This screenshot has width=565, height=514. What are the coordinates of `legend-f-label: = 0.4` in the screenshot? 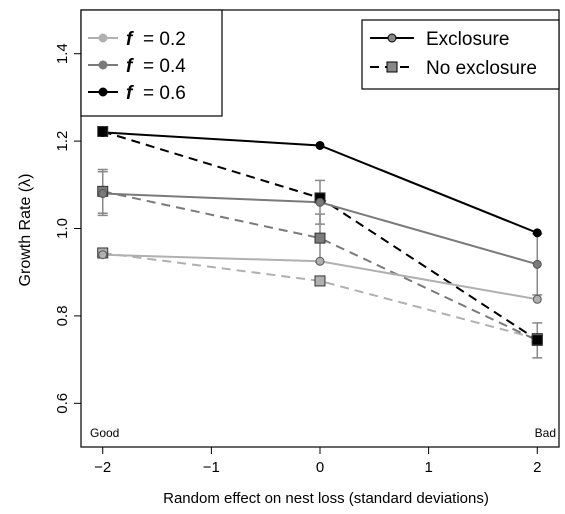 It's located at (164, 66).